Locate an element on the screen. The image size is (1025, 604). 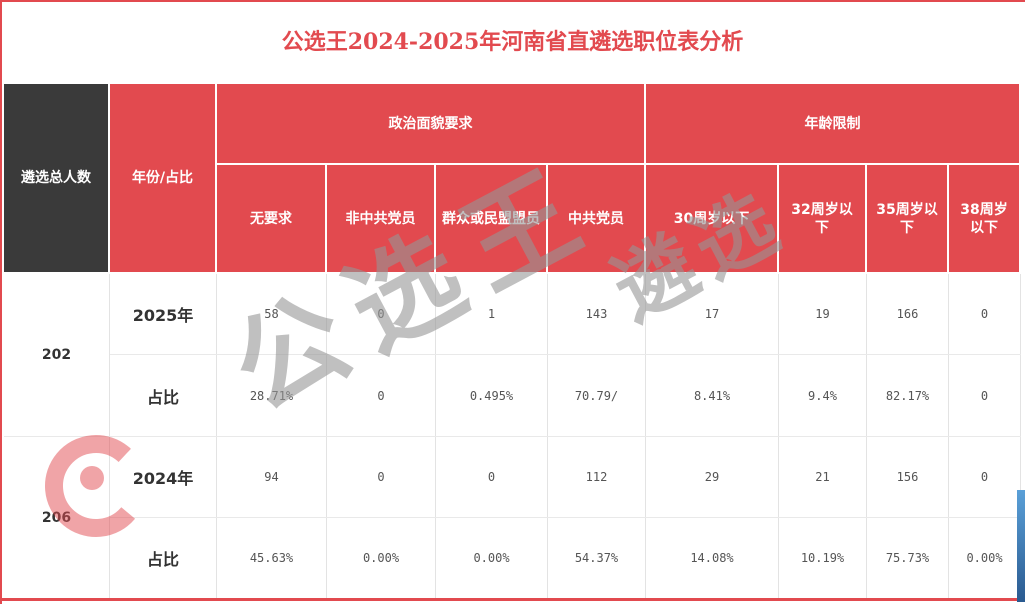
table-cell: 28.71% is located at coordinates (272, 395).